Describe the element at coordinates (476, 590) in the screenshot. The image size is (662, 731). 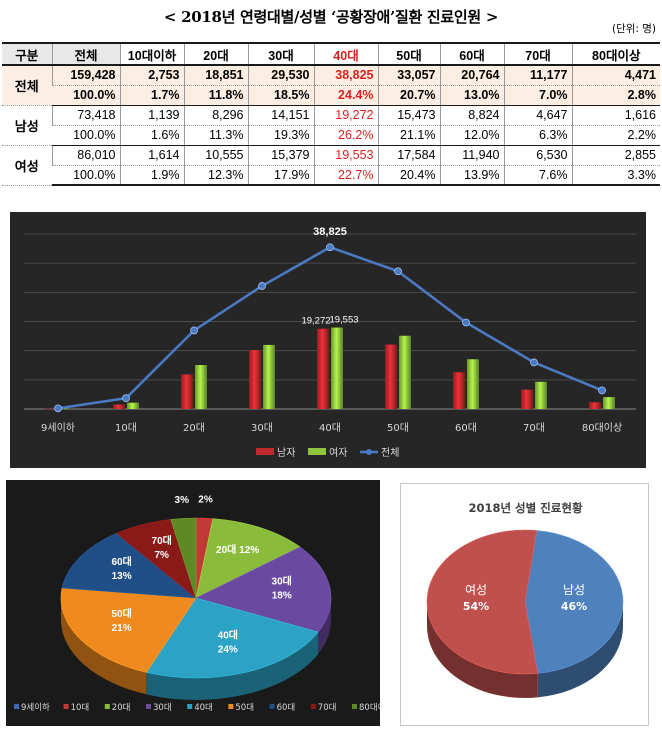
I see `slice-label: 여성` at that location.